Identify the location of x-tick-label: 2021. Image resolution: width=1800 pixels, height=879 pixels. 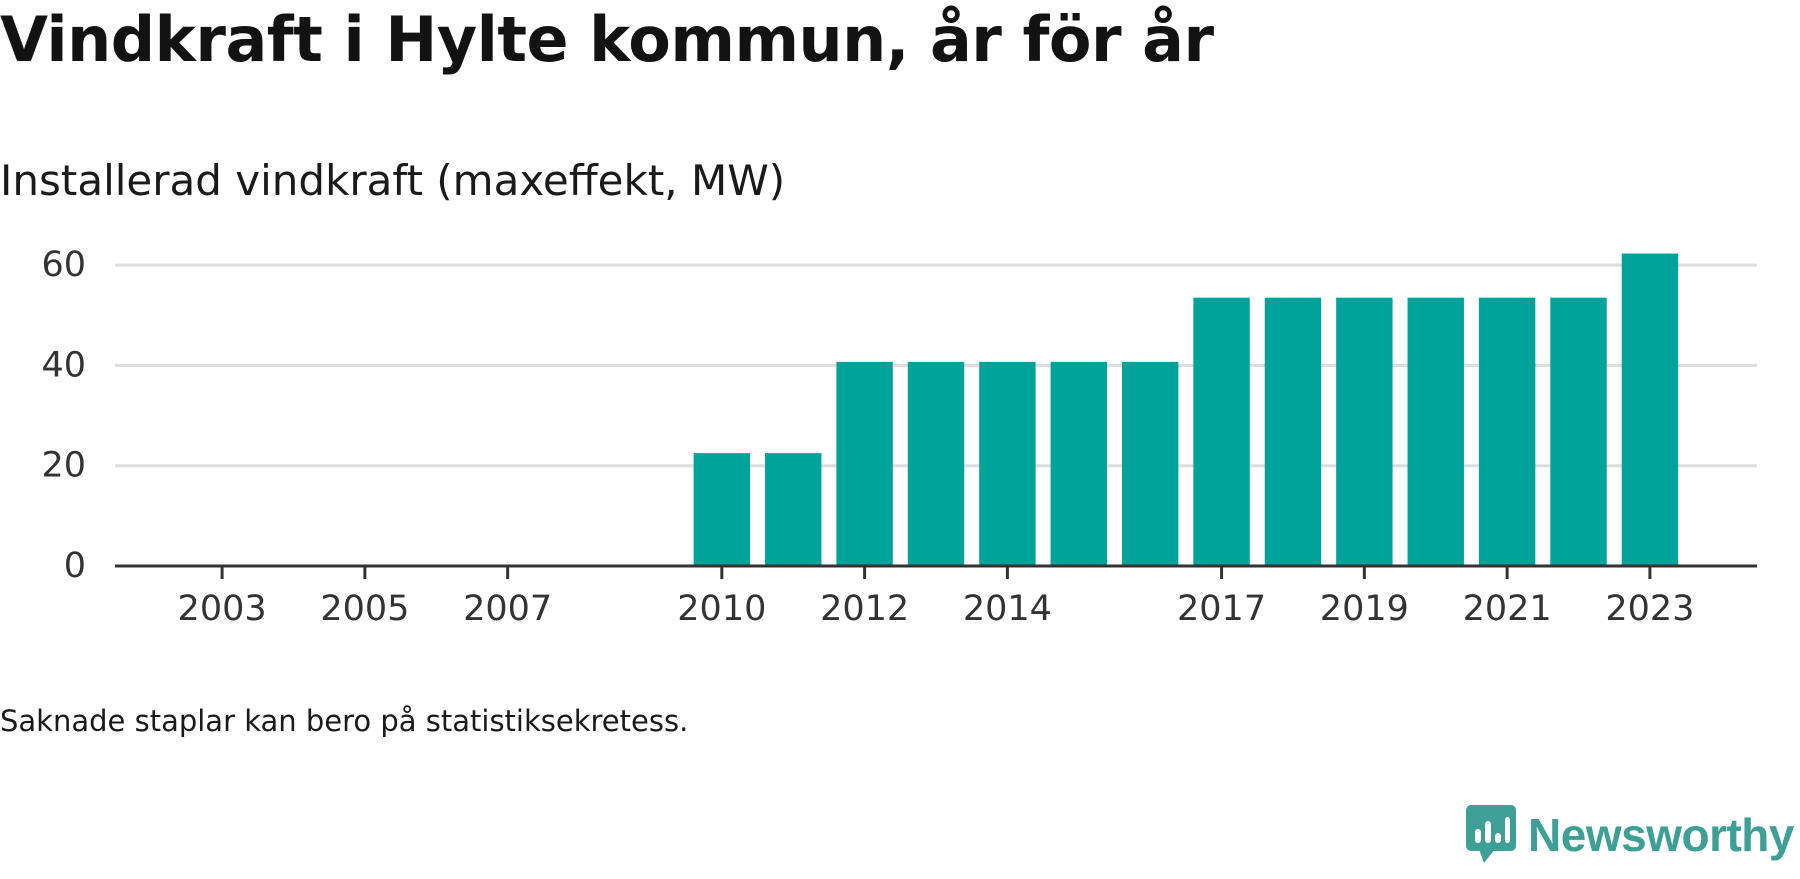
(1507, 609).